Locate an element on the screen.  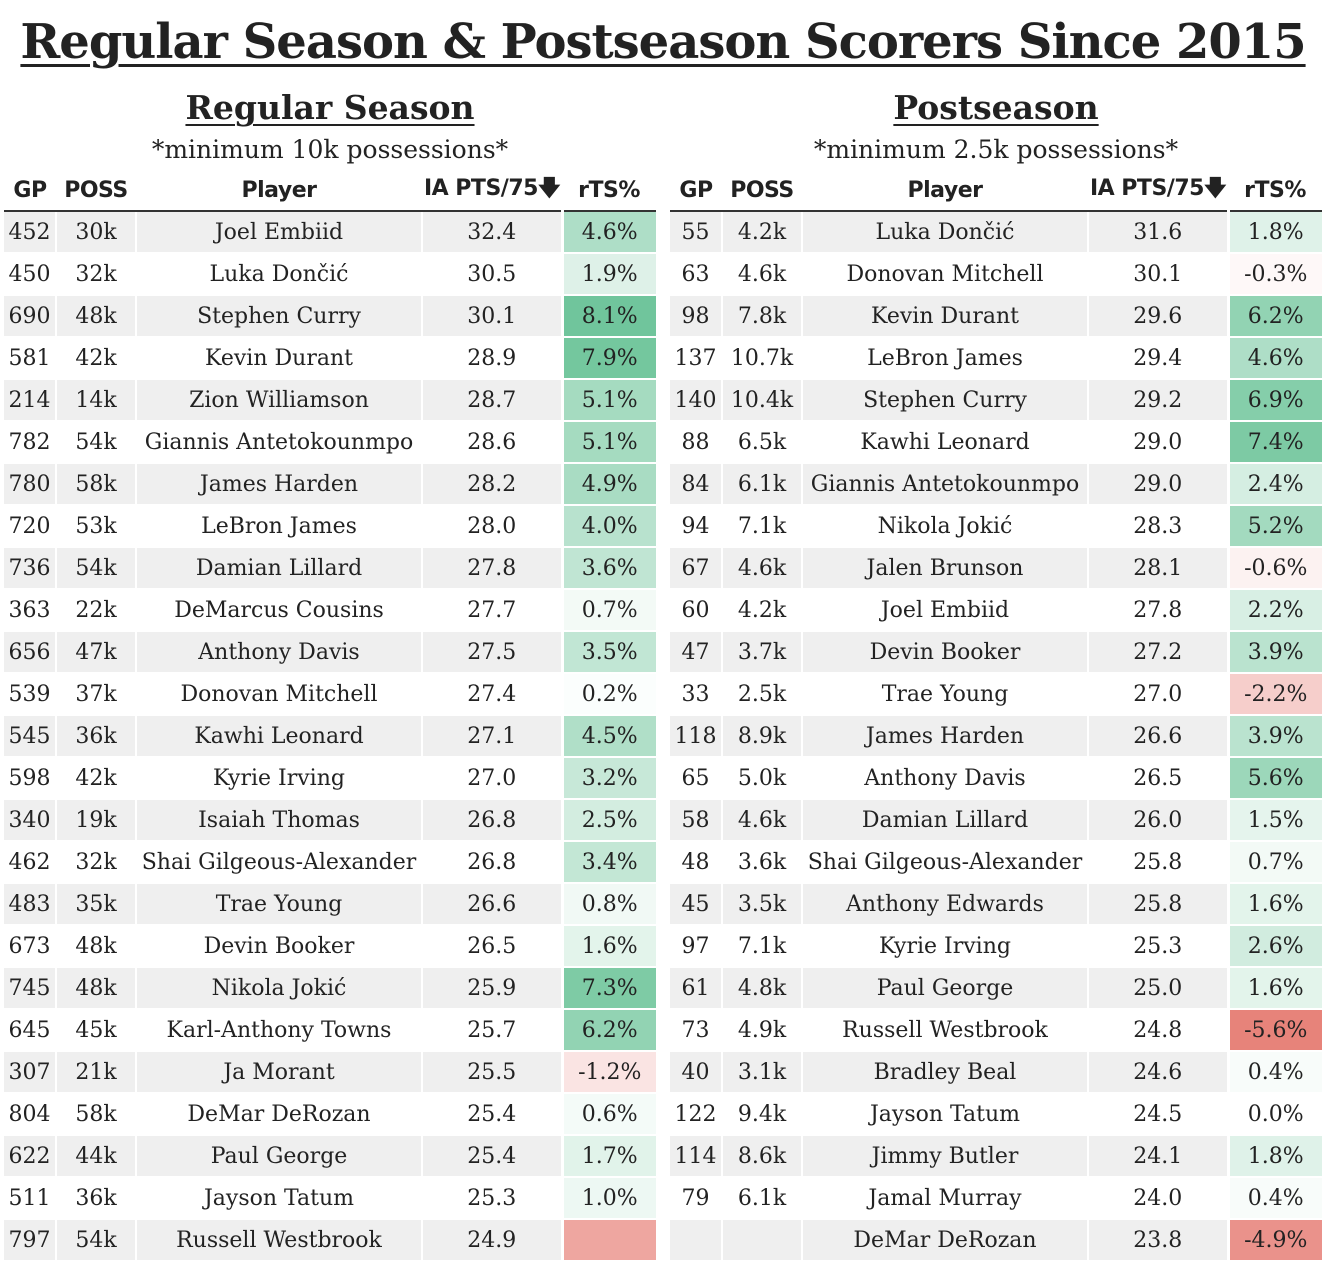
poss-cell: 4.8k is located at coordinates (762, 988).